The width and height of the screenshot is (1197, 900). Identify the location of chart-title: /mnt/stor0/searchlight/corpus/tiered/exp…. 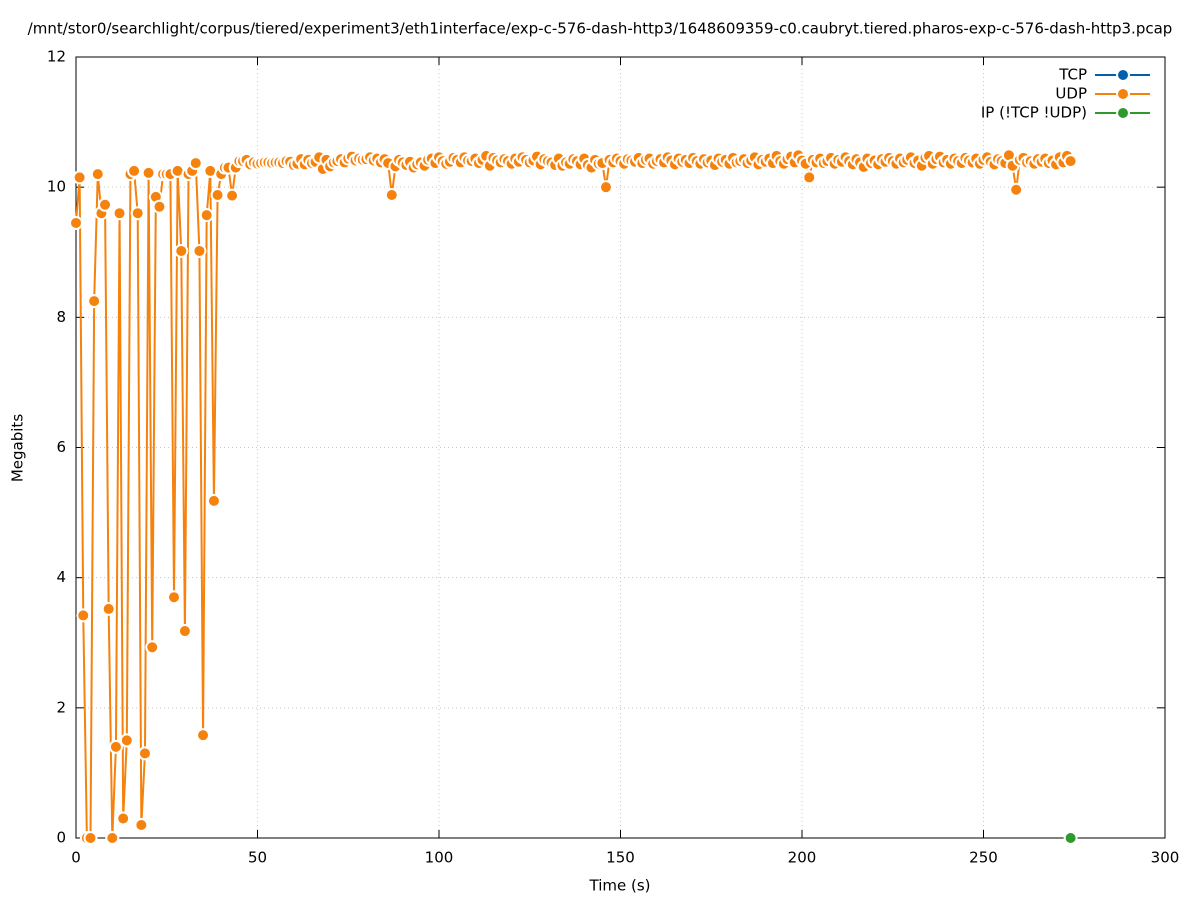
(600, 29).